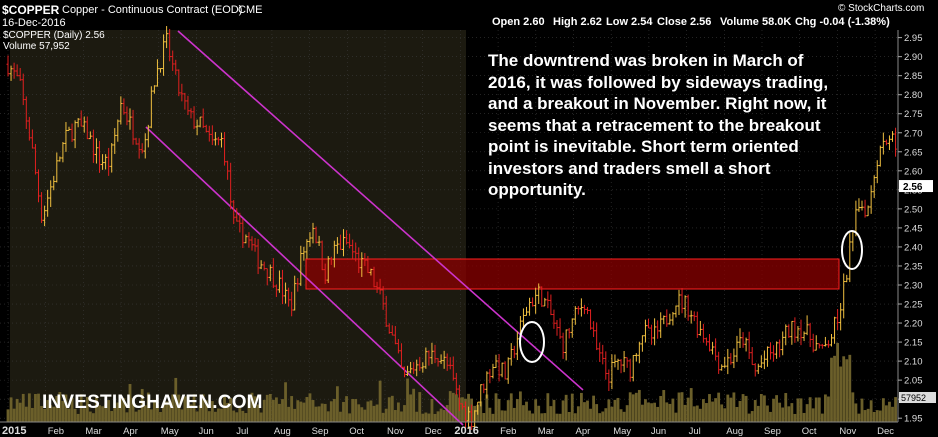  I want to click on x-tick-label: Nov, so click(395, 431).